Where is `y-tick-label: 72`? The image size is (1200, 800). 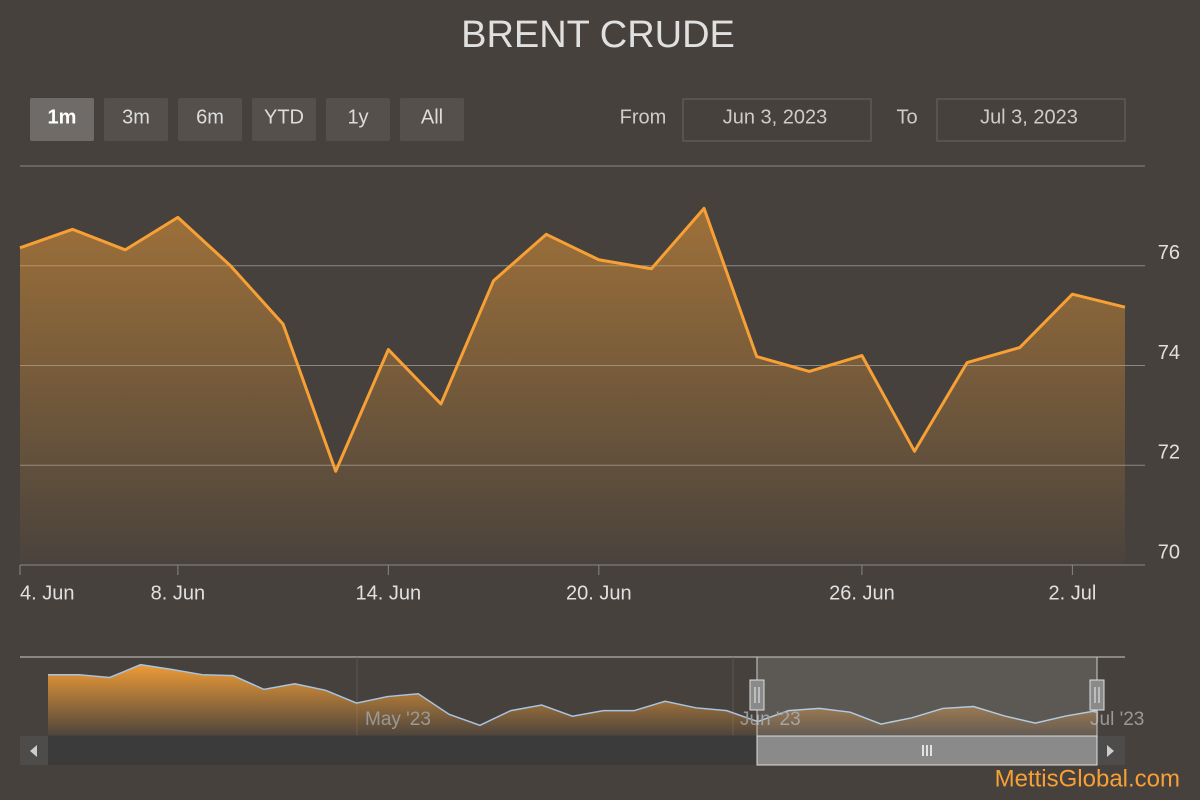 y-tick-label: 72 is located at coordinates (1169, 453).